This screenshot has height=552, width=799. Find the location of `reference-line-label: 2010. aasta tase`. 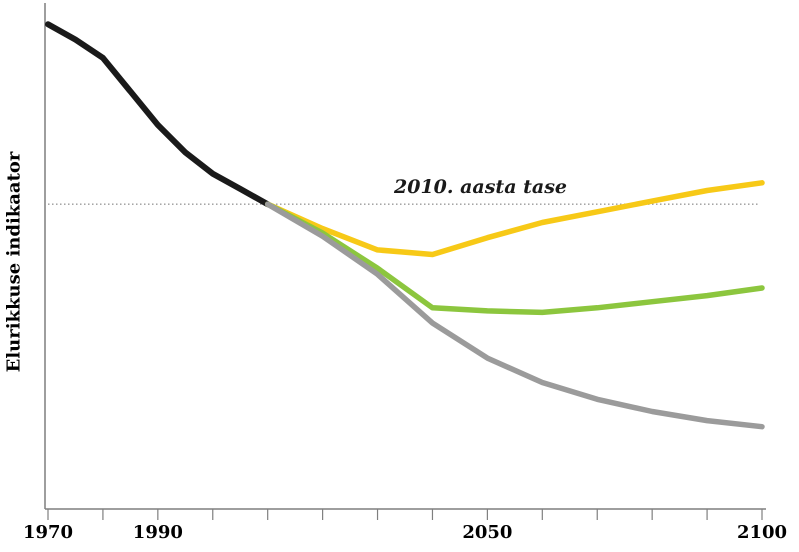

reference-line-label: 2010. aasta tase is located at coordinates (481, 187).